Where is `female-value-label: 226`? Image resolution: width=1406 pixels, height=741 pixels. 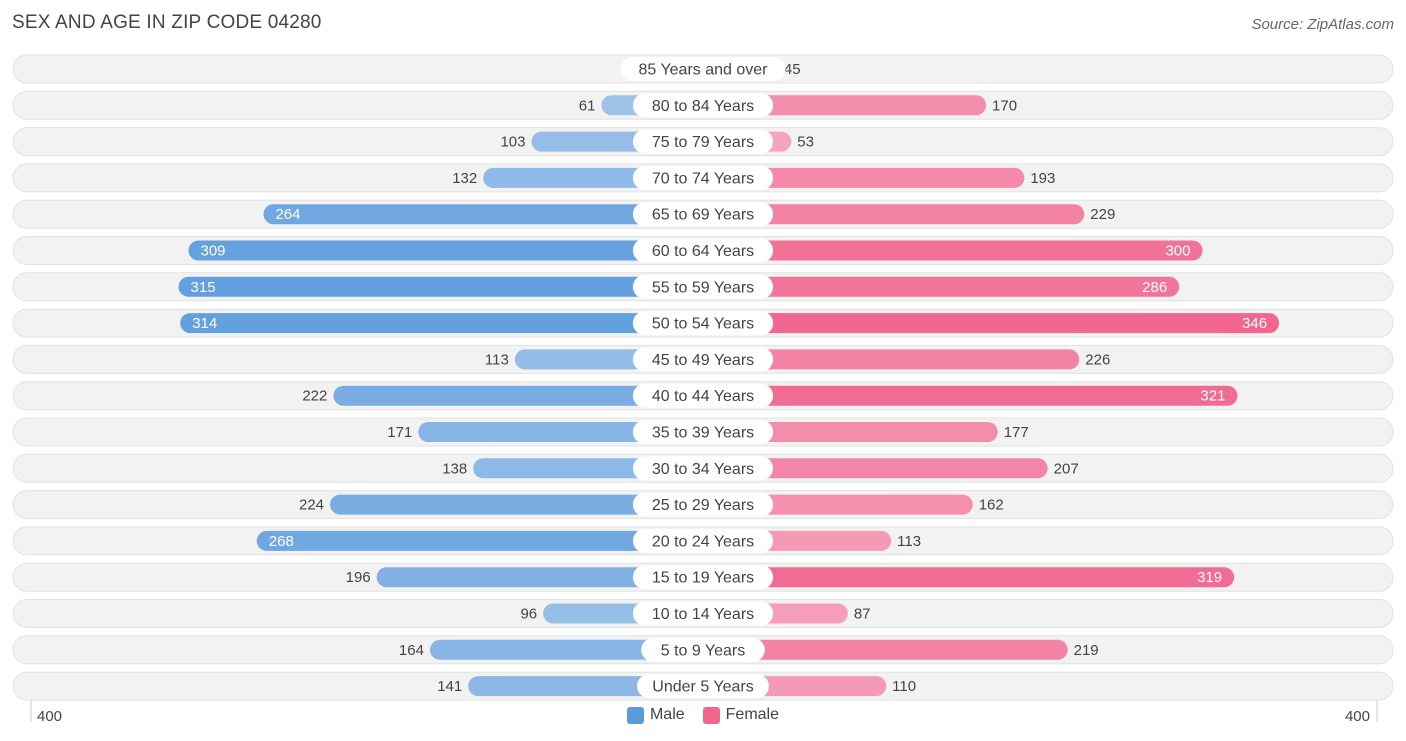 female-value-label: 226 is located at coordinates (1097, 359).